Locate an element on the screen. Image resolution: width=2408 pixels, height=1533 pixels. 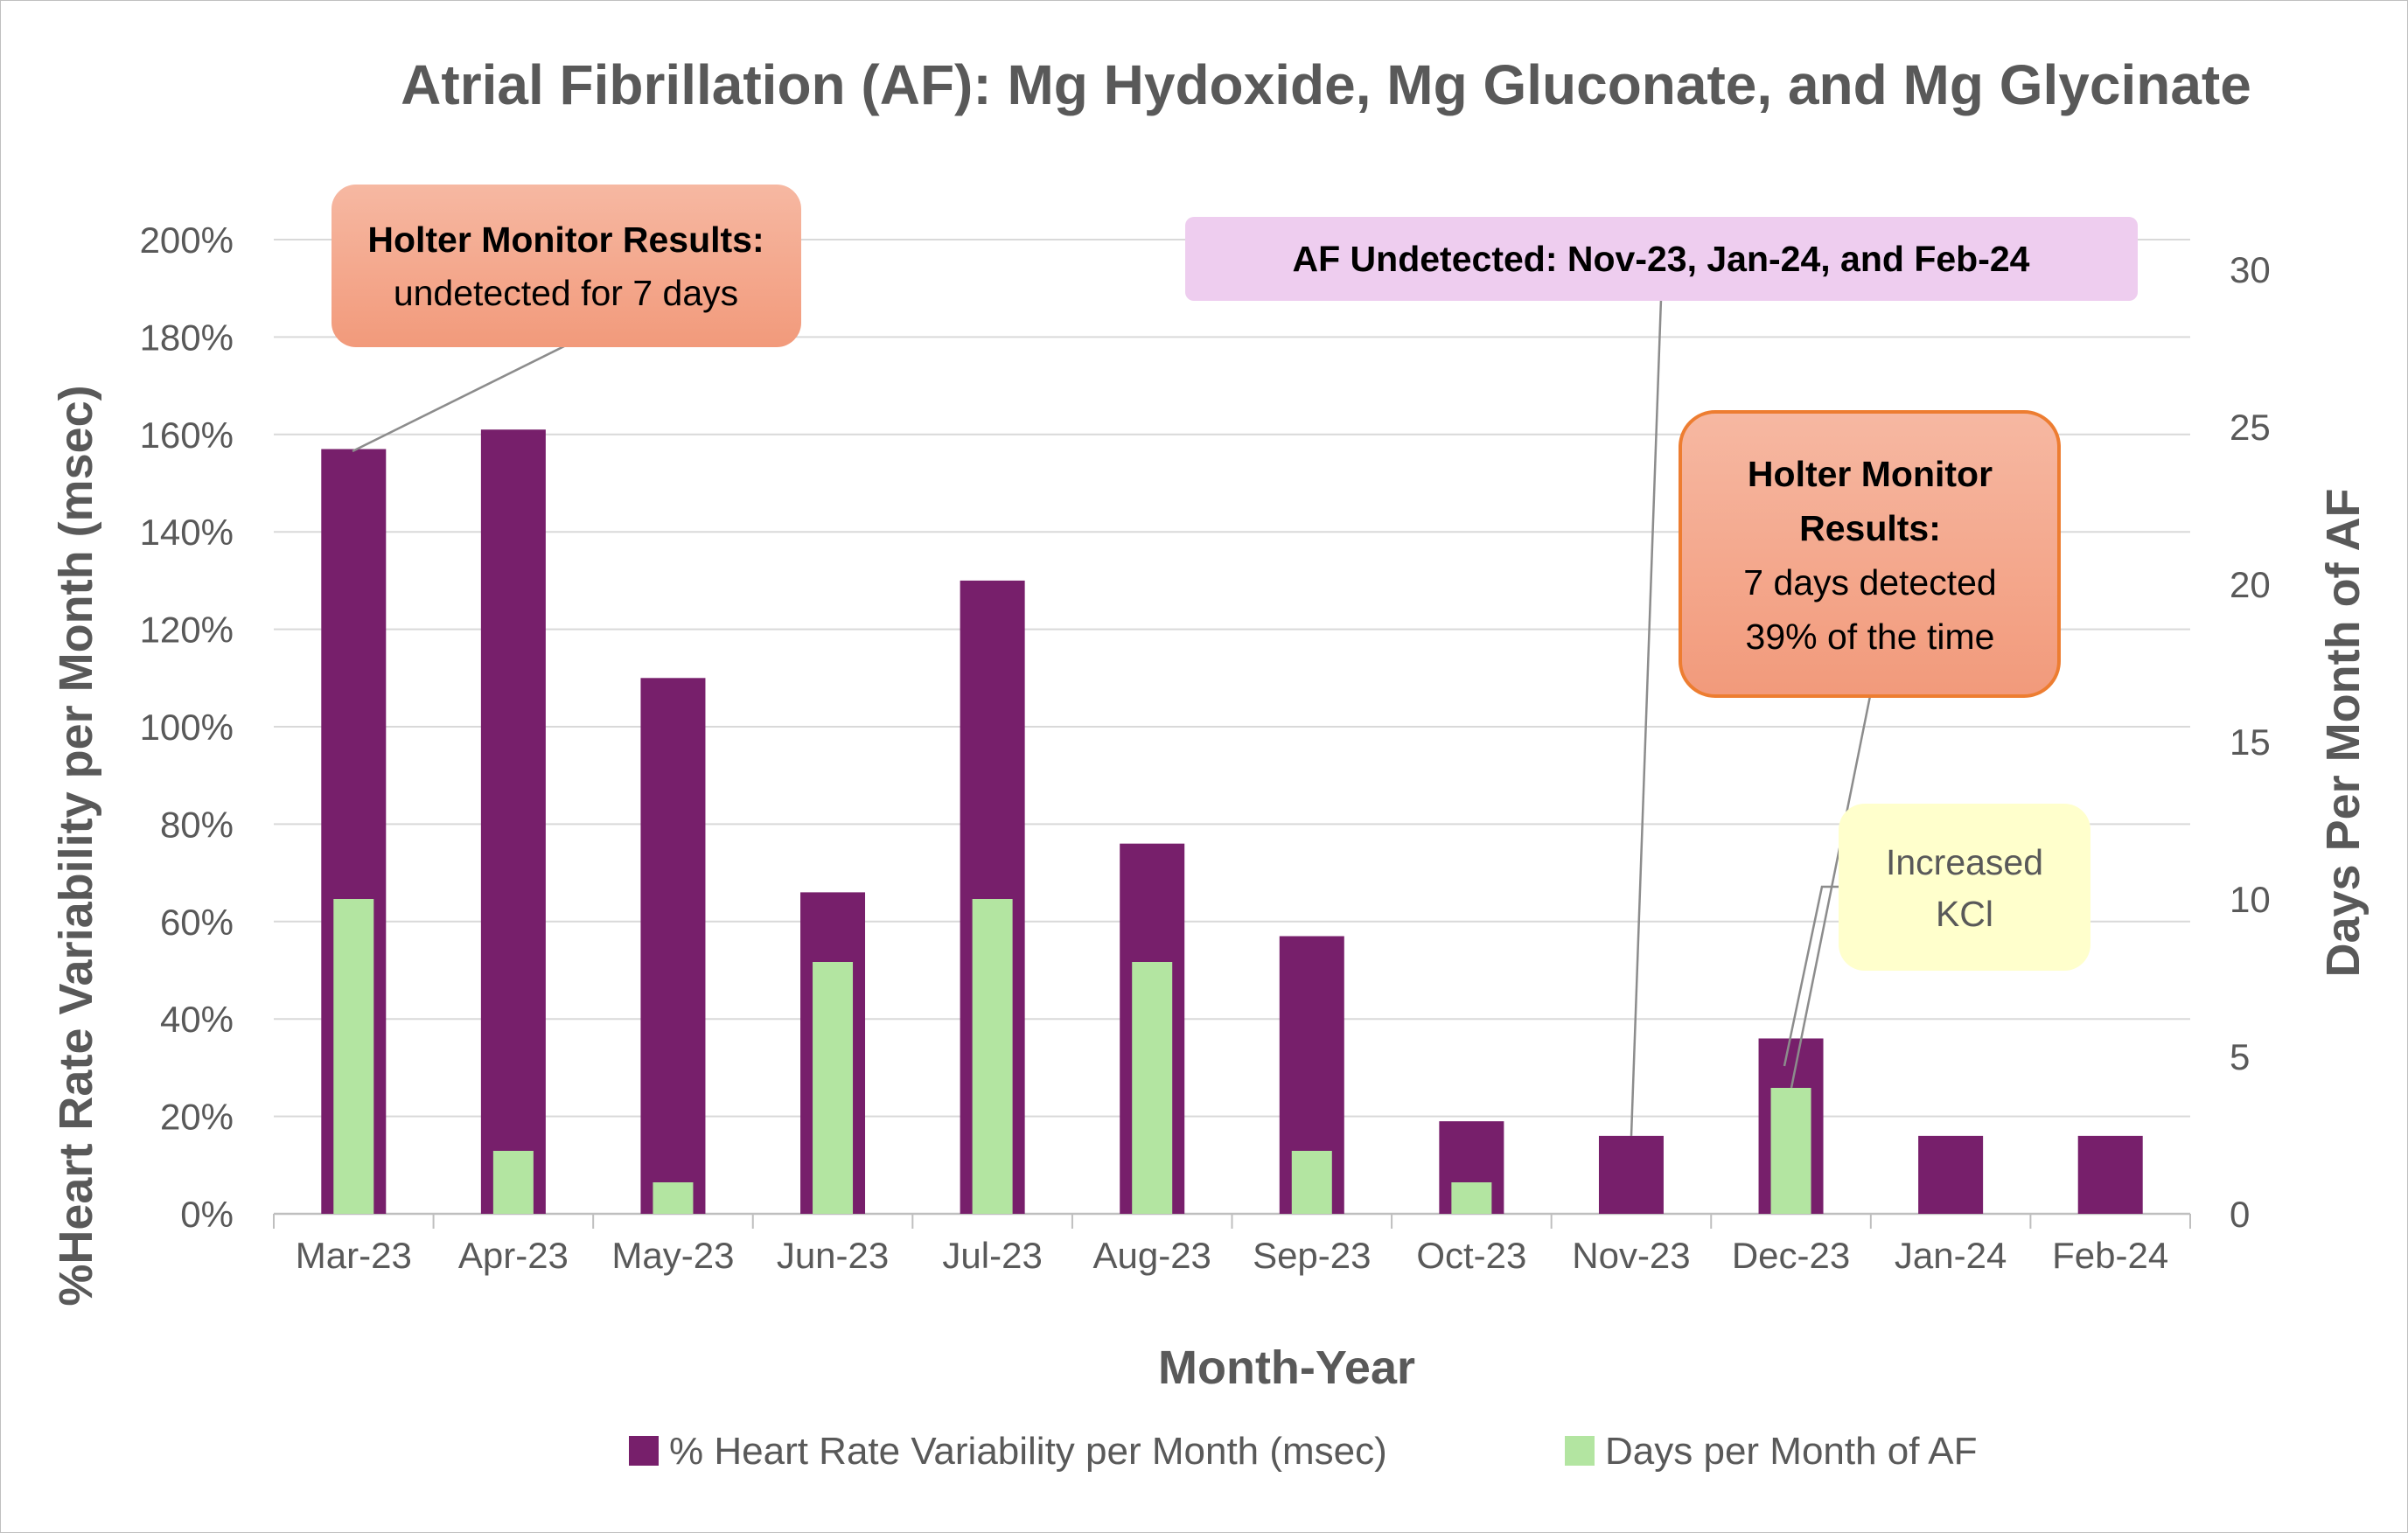
left-tick-label: 20% is located at coordinates (197, 1117).